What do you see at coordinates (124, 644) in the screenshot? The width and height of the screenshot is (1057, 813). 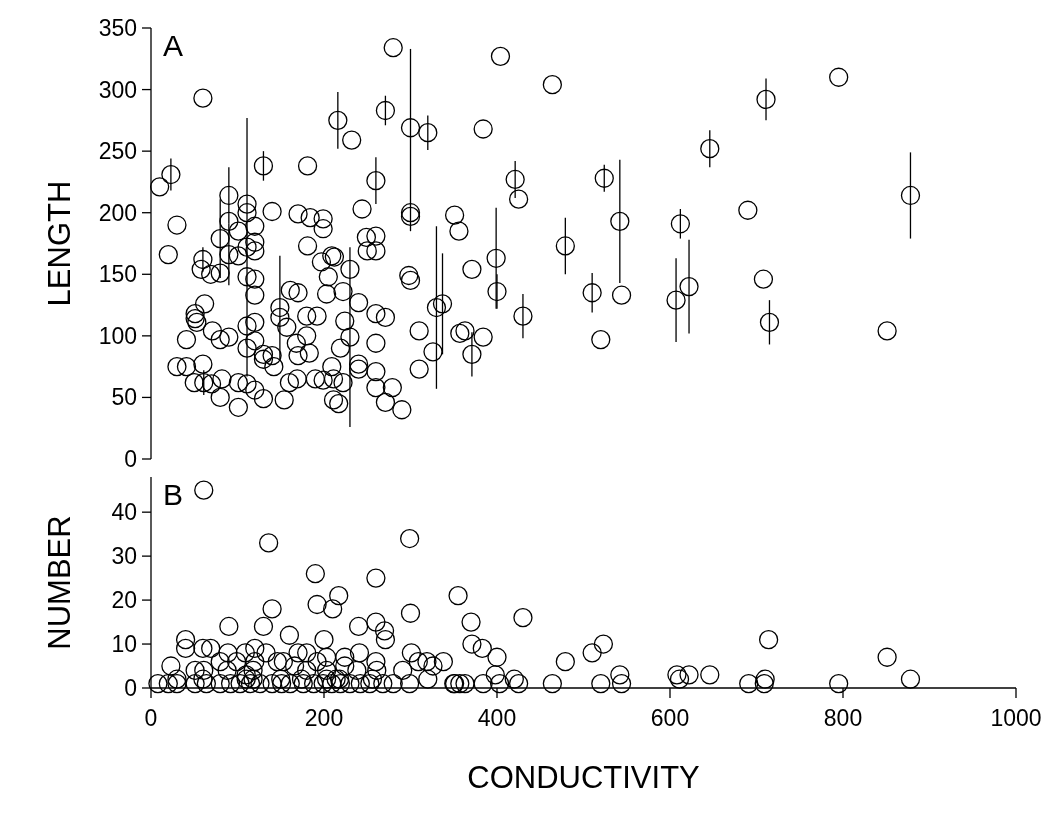 I see `y-tick-label: 10` at bounding box center [124, 644].